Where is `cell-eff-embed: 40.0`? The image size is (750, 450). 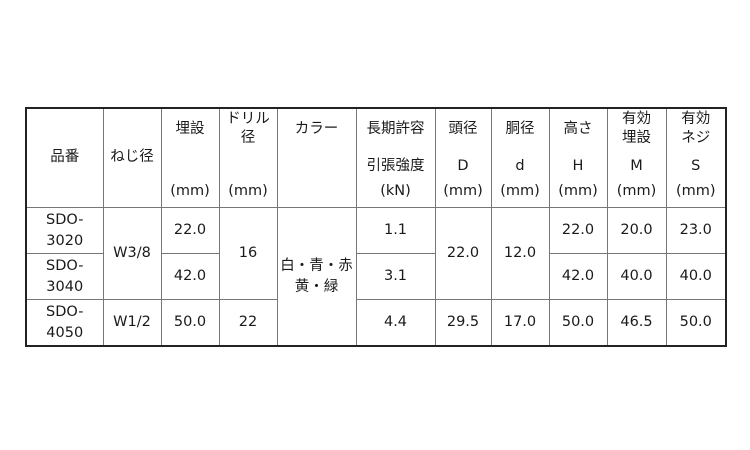 cell-eff-embed: 40.0 is located at coordinates (636, 276).